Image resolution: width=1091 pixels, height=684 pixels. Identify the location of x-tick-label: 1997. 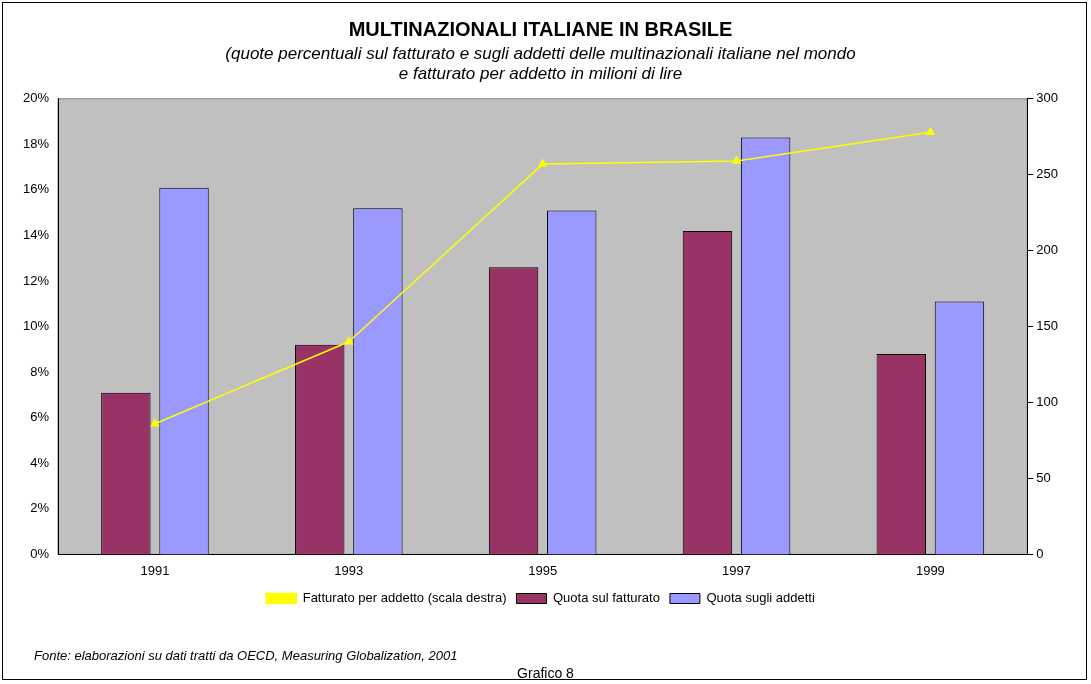
(736, 570).